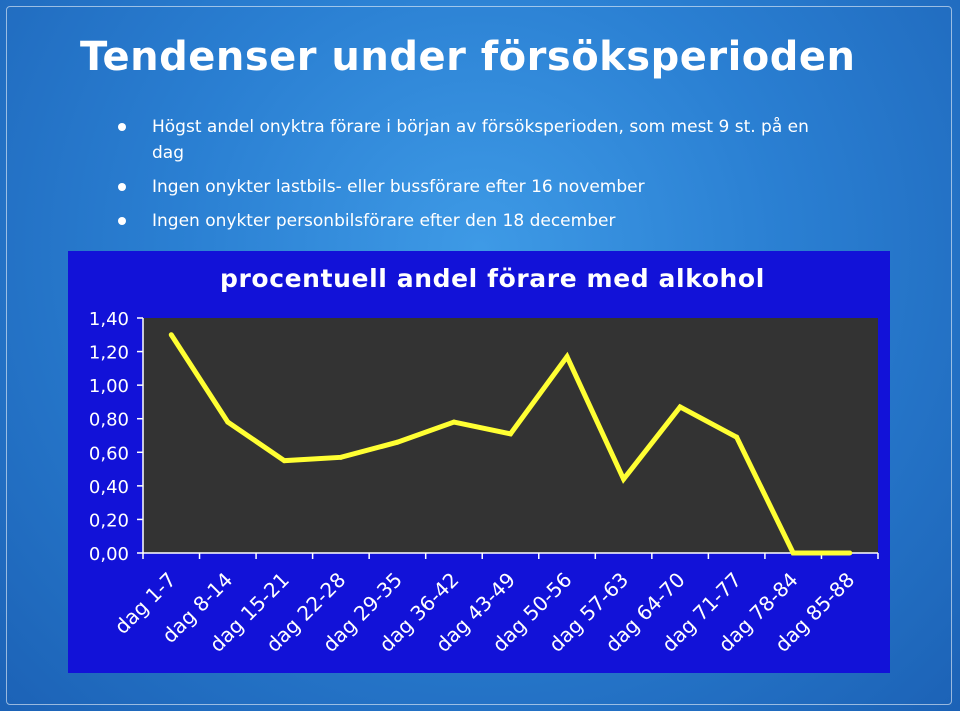 This screenshot has height=711, width=960. What do you see at coordinates (468, 57) in the screenshot?
I see `slide-title: Tendenser under försöksperioden` at bounding box center [468, 57].